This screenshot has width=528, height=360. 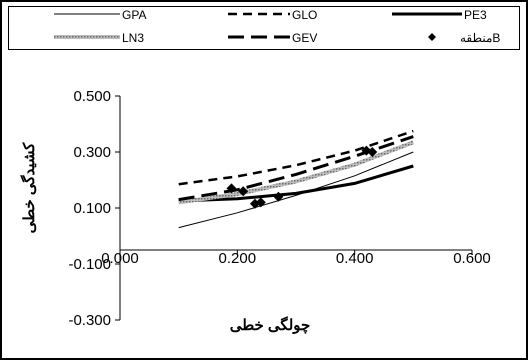 What do you see at coordinates (270, 325) in the screenshot?
I see `x-axis-label: چولگی خطی` at bounding box center [270, 325].